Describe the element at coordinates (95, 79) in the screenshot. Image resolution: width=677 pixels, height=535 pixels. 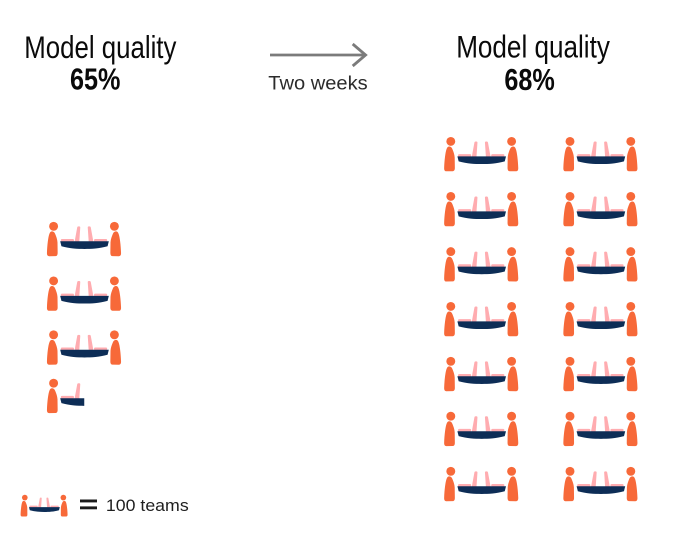
I see `svg-text: 65%` at that location.